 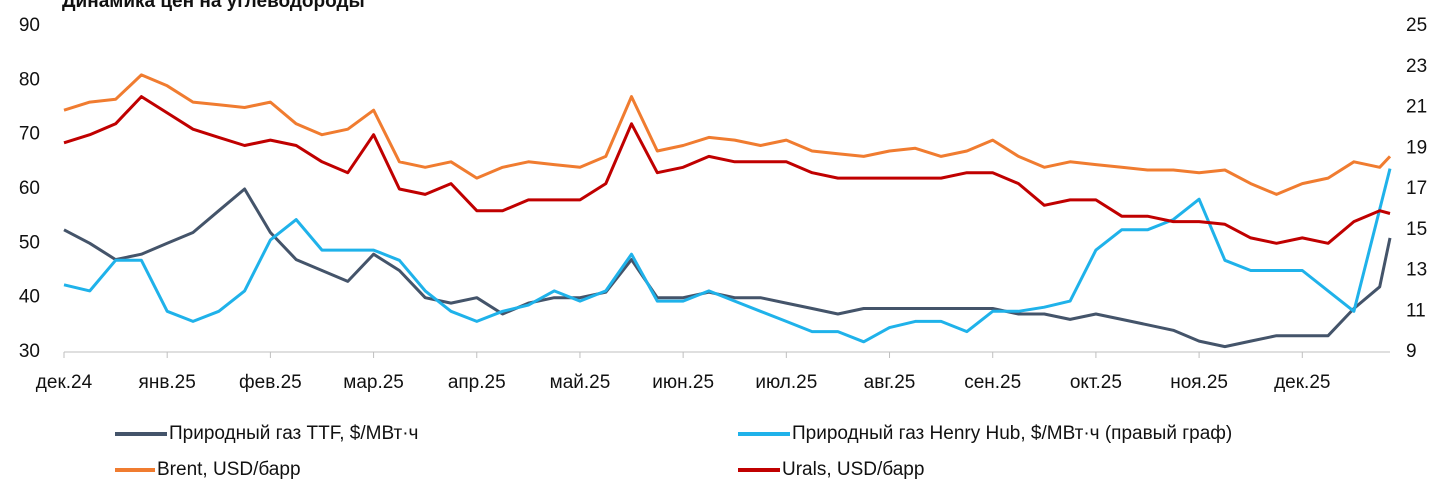 What do you see at coordinates (1411, 351) in the screenshot?
I see `y2-tick-label: 9` at bounding box center [1411, 351].